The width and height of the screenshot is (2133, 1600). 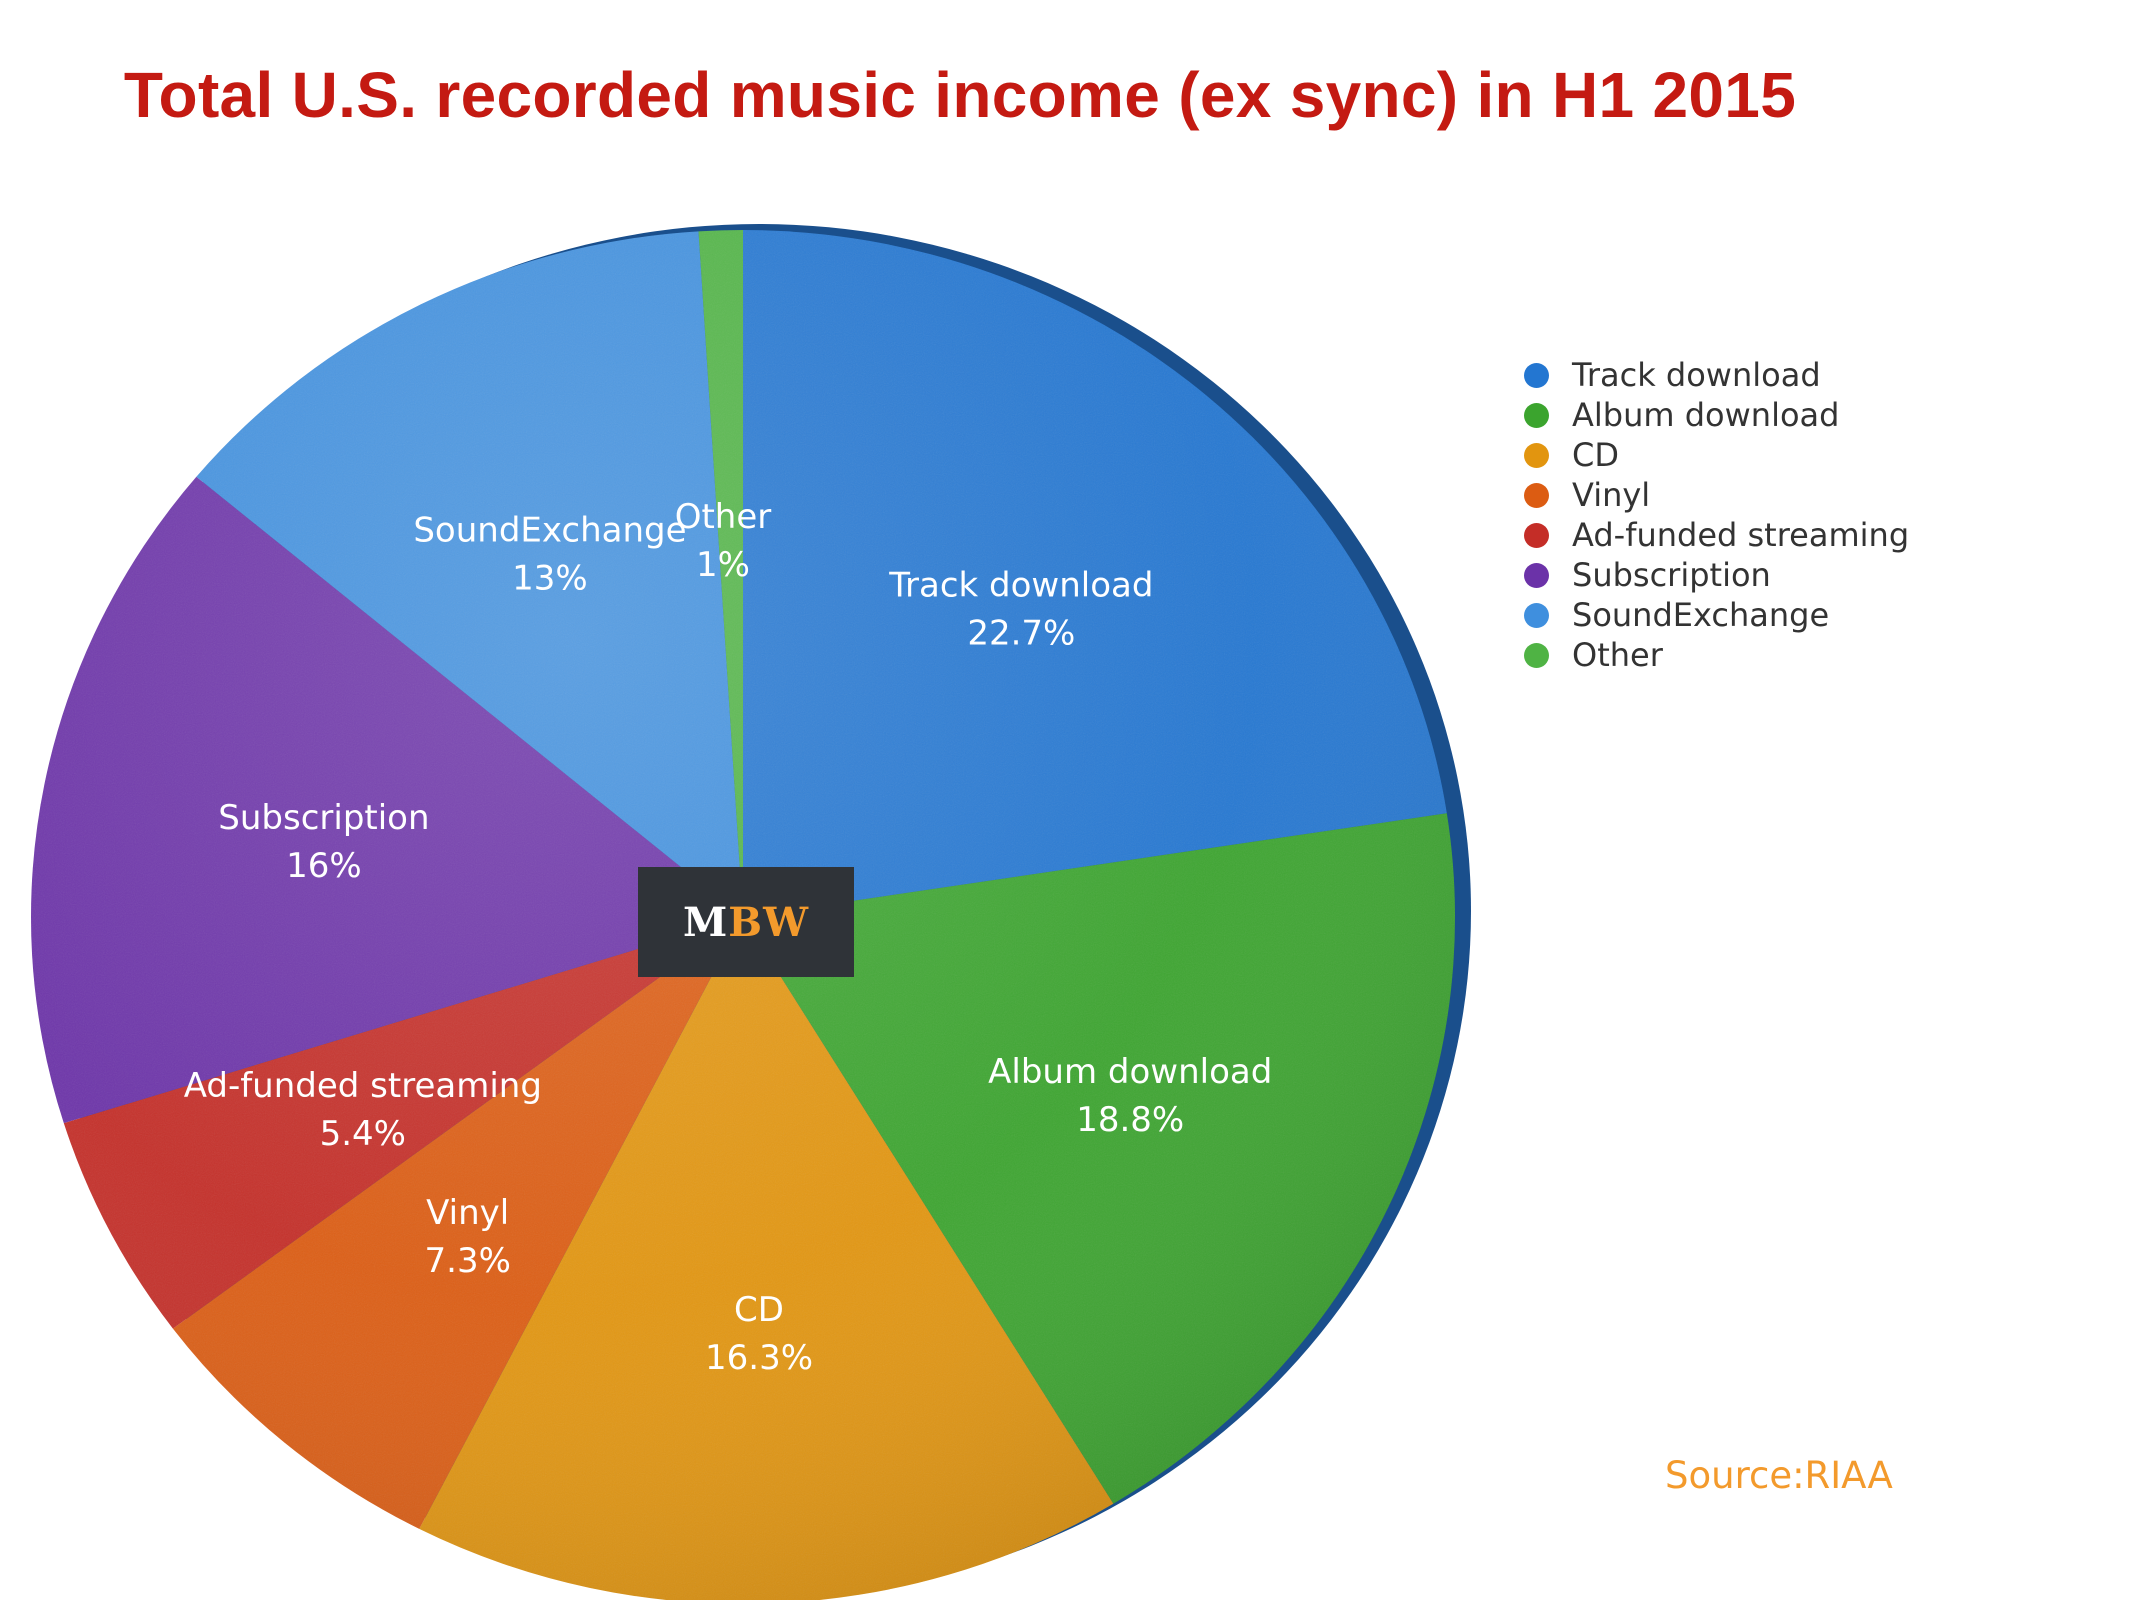 I want to click on legend-item-album-download: Album download, so click(x=1716, y=415).